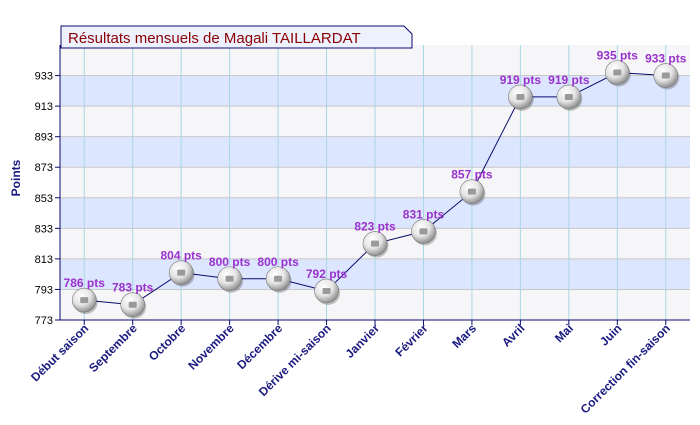 The height and width of the screenshot is (425, 700). I want to click on y-tick-label: 933, so click(44, 77).